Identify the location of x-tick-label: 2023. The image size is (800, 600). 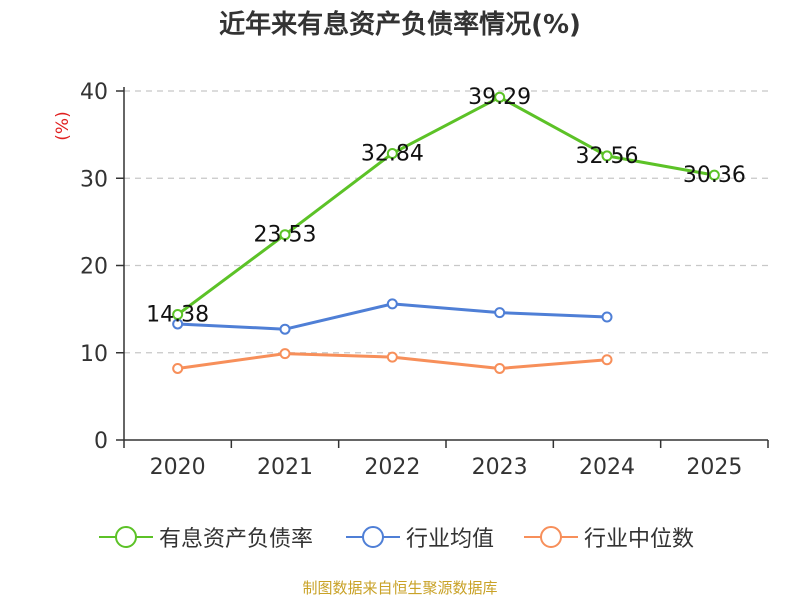
(500, 467).